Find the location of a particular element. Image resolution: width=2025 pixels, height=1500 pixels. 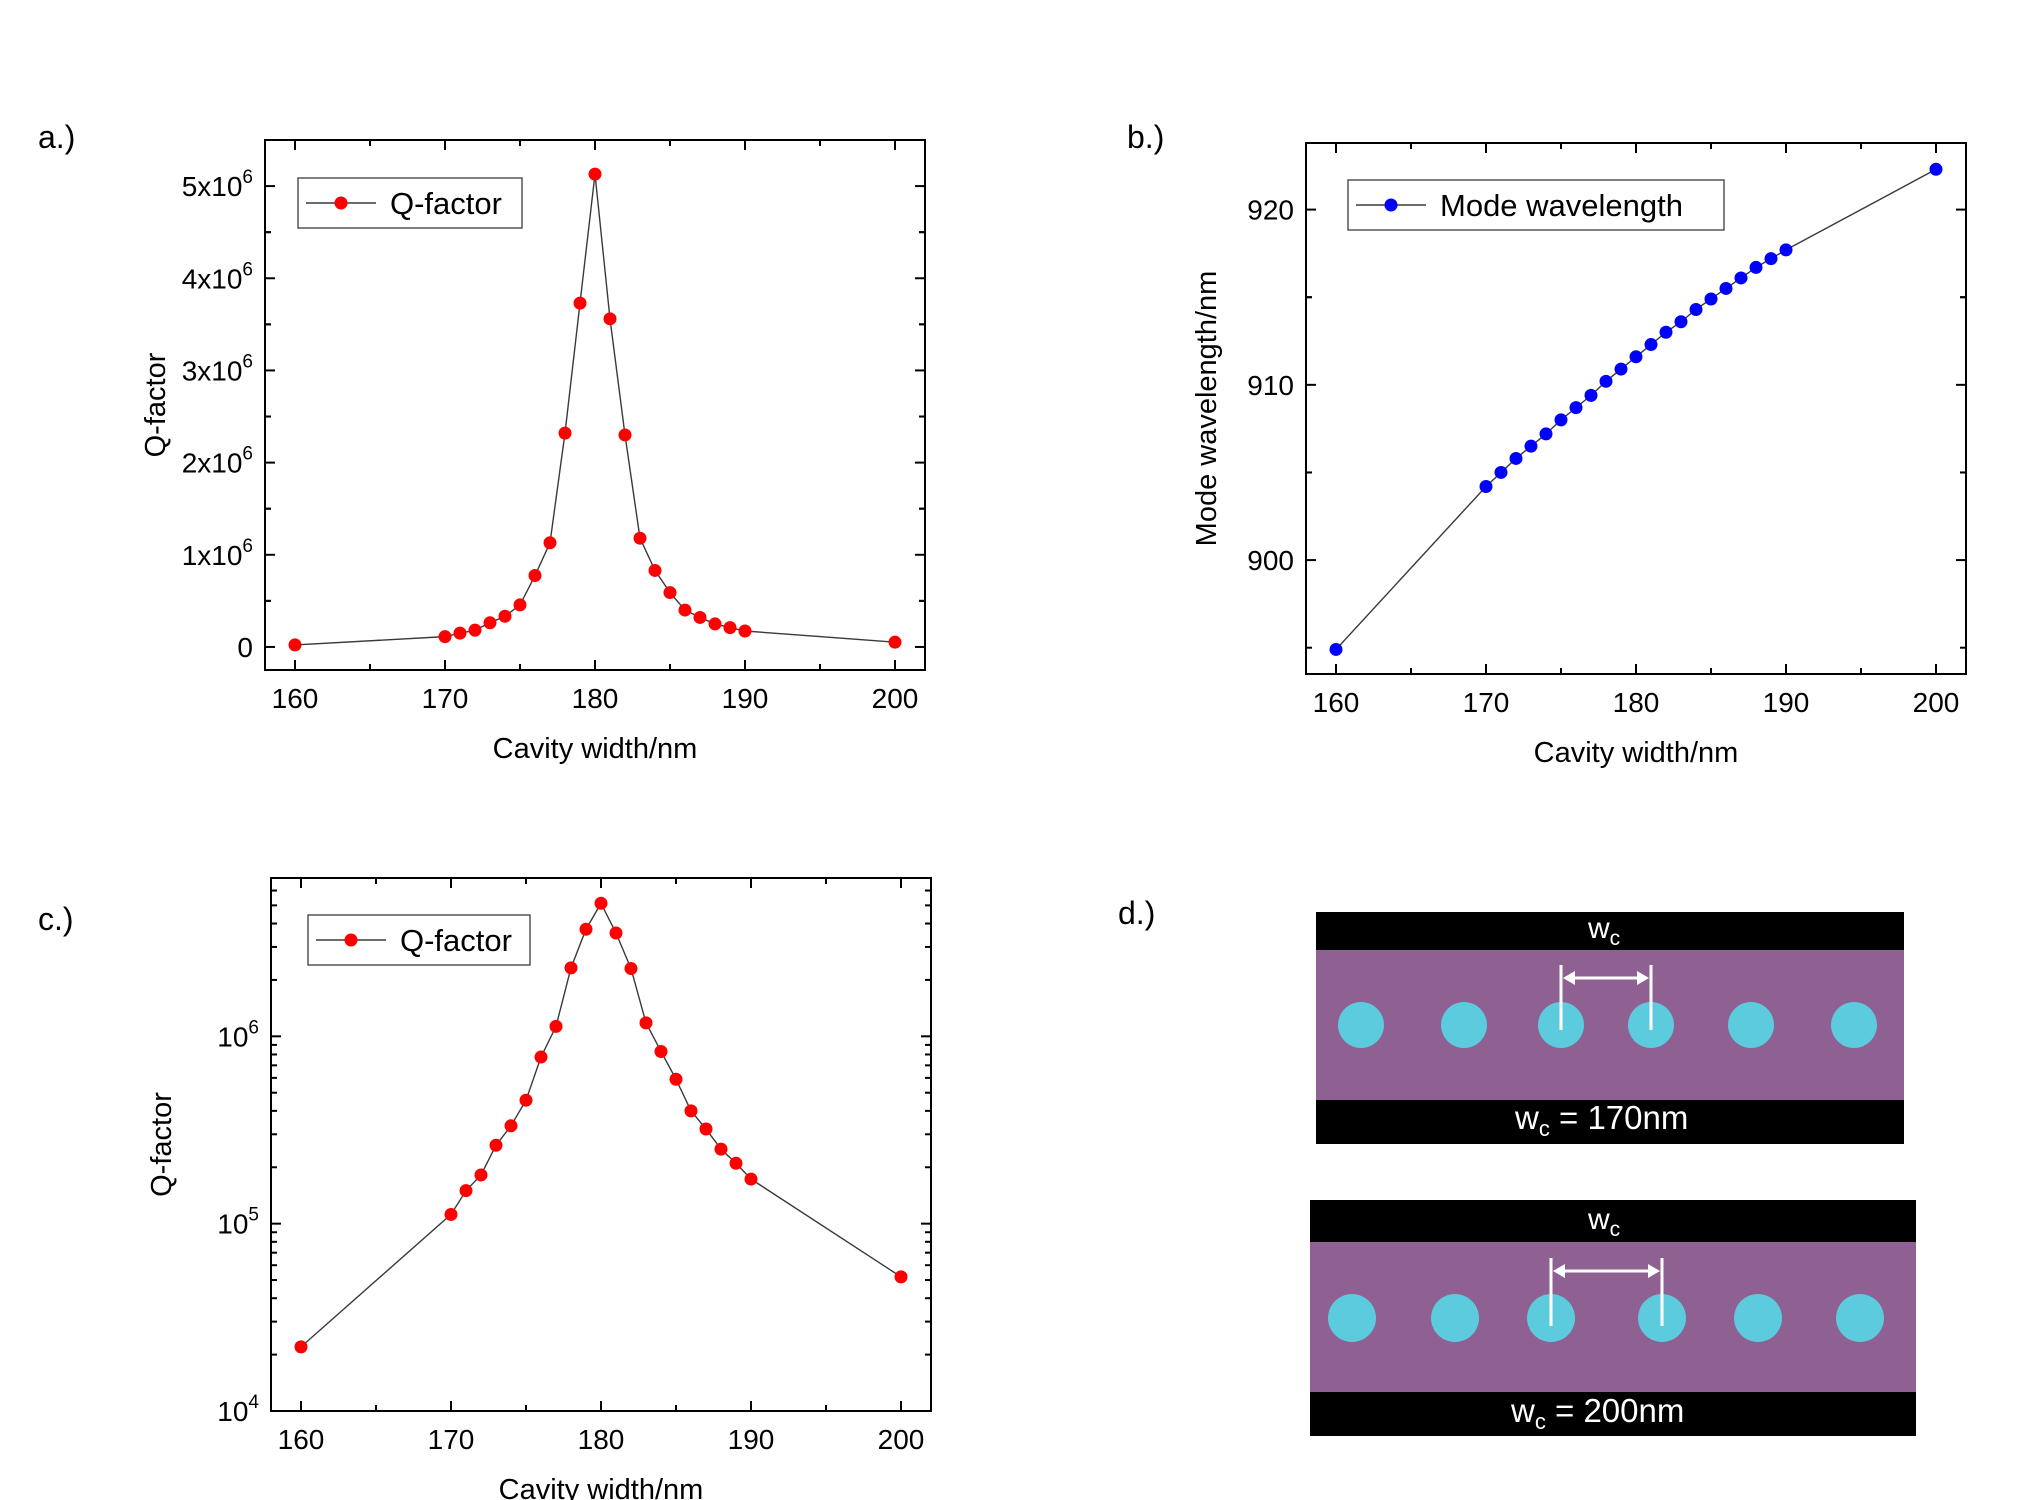

y-tick-label: 5x10⁶ is located at coordinates (217, 184).